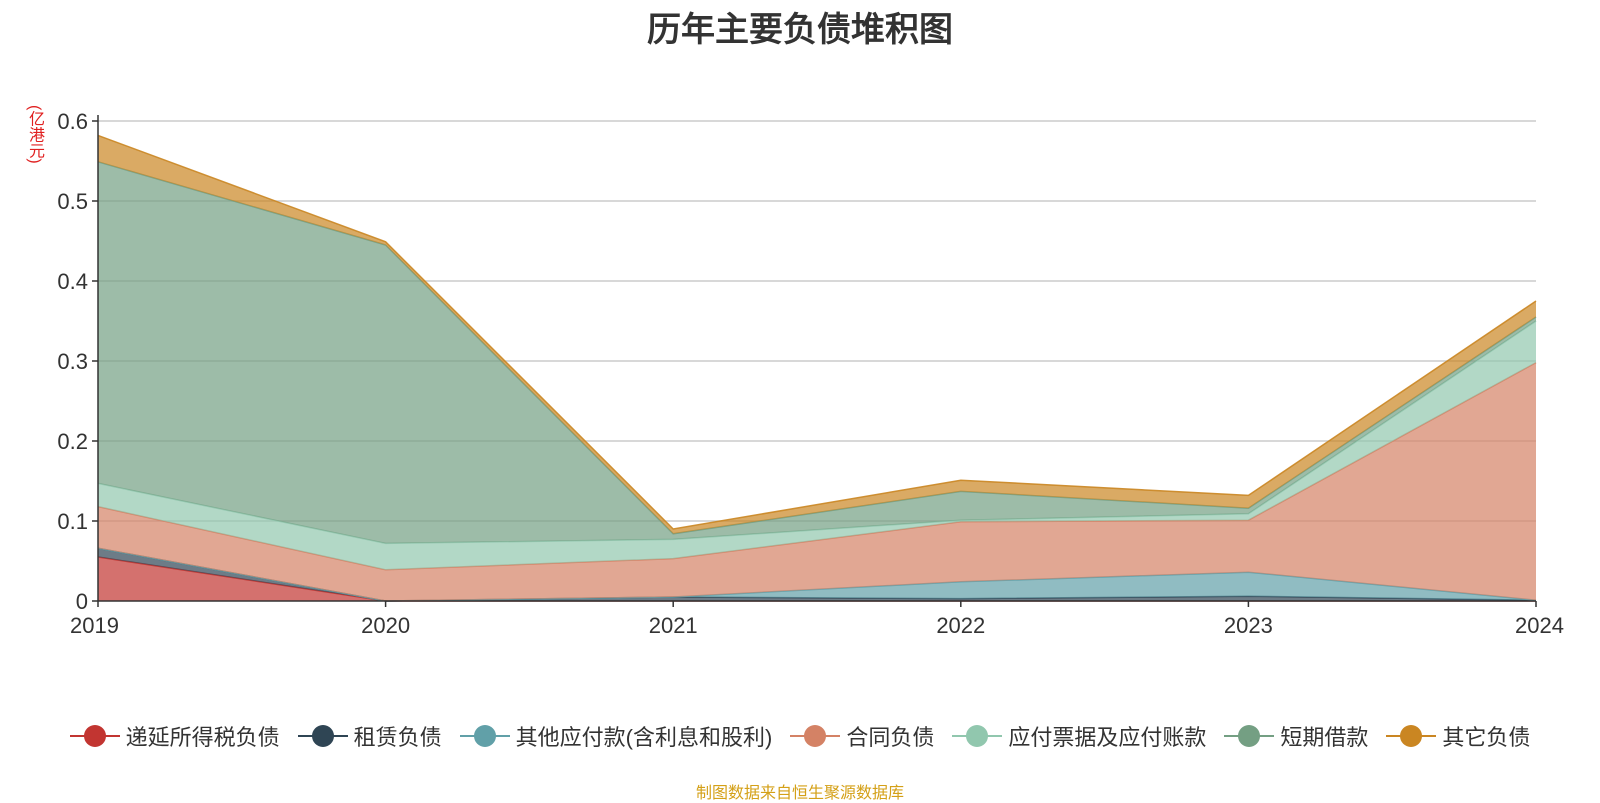  I want to click on y-tick-label: 0.1, so click(72, 521).